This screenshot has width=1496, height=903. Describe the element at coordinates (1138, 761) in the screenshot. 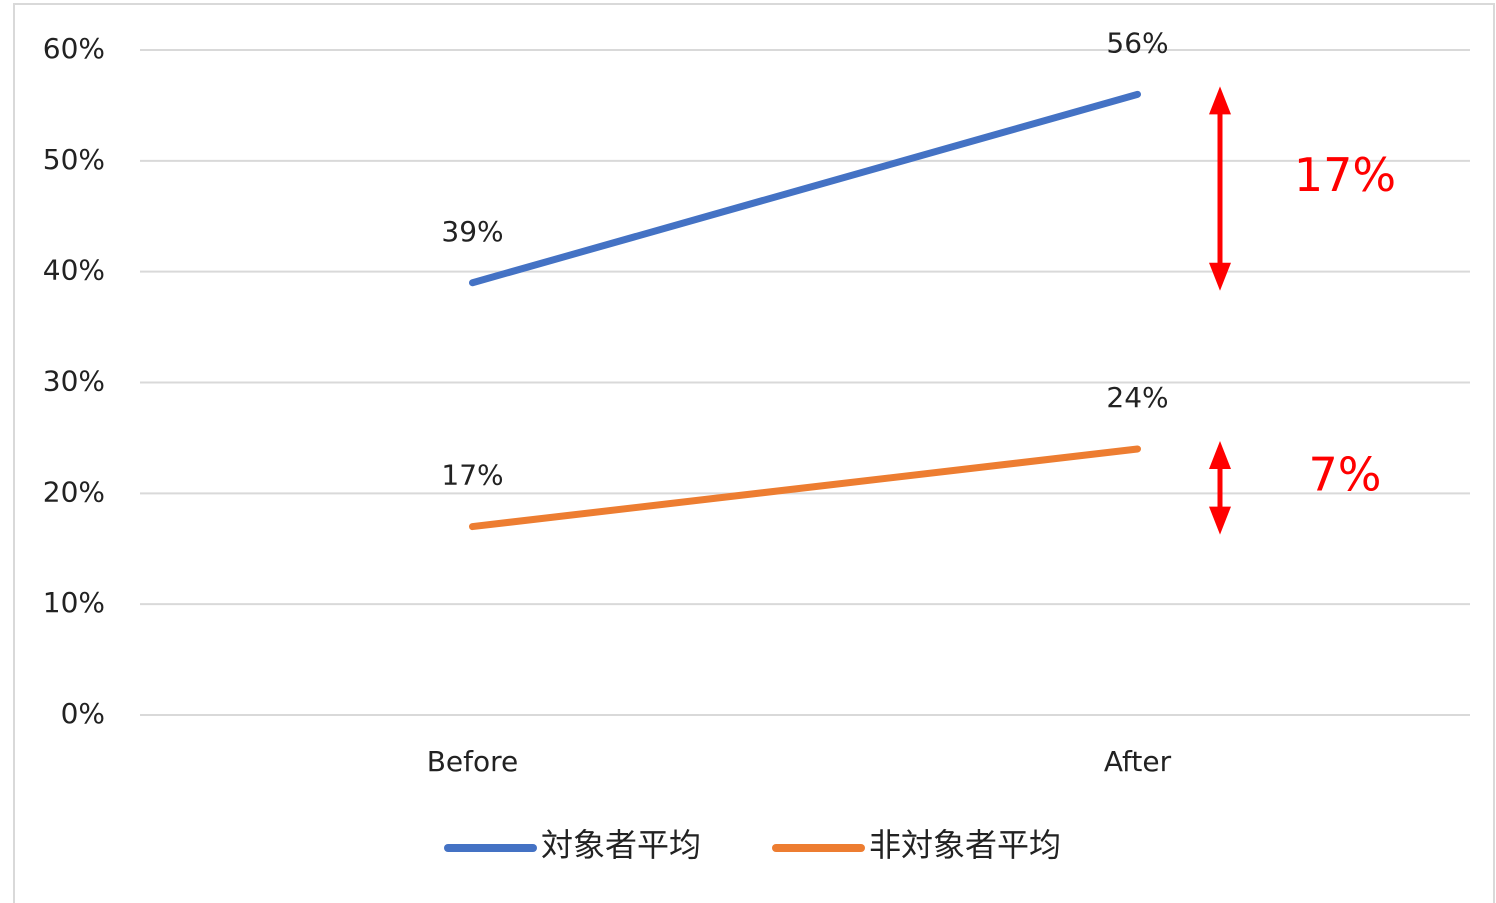

I see `x-tick-label: After` at that location.